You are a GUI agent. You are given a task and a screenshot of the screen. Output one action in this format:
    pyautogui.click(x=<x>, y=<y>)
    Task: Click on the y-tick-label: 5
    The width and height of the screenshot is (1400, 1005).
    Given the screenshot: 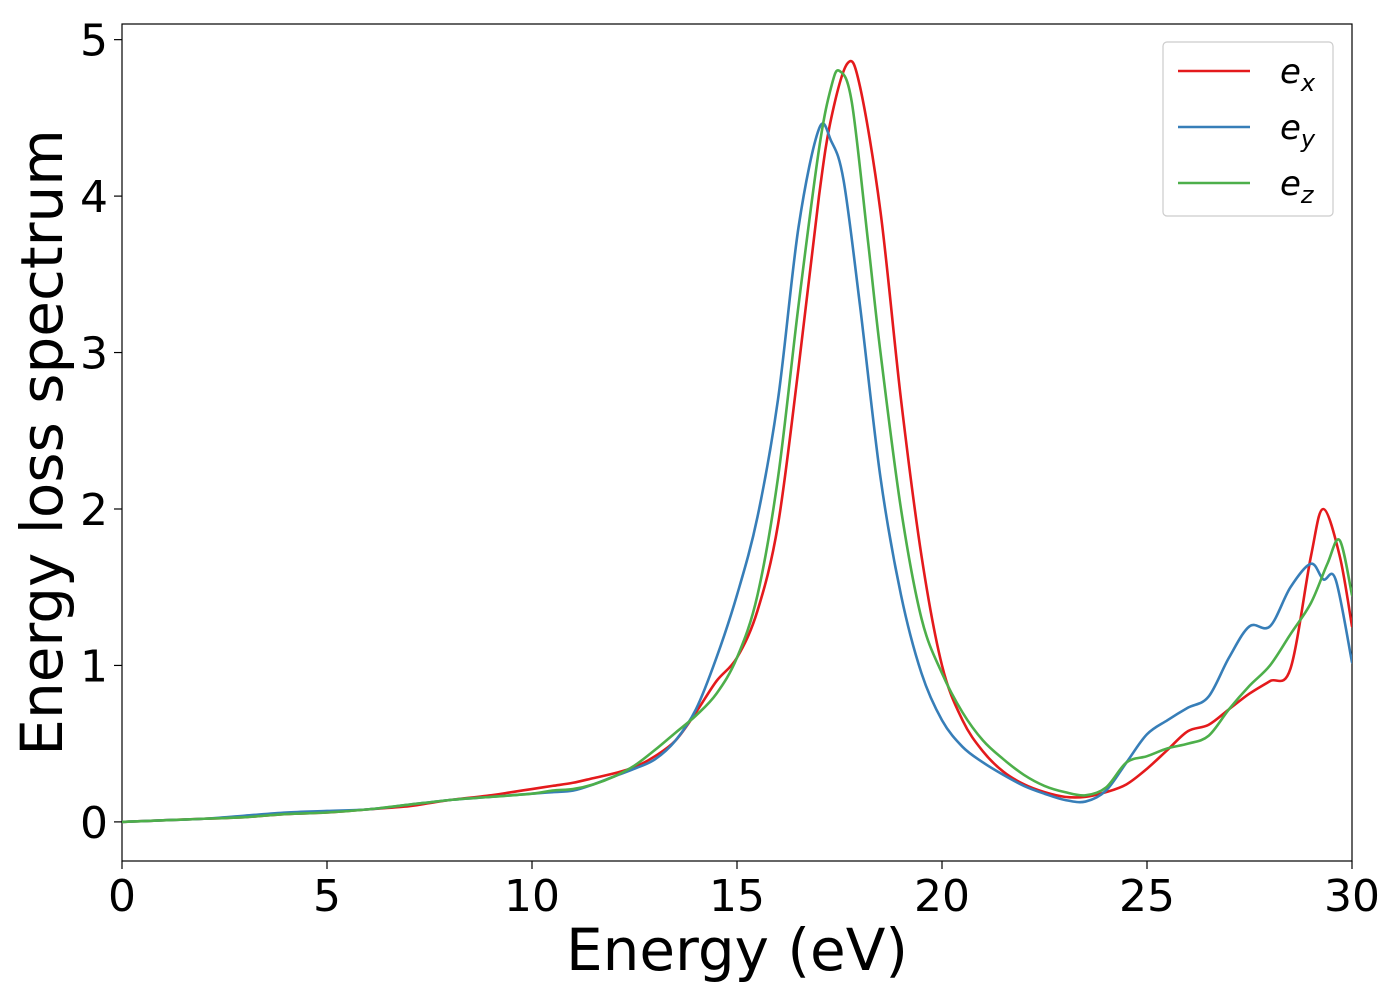 What is the action you would take?
    pyautogui.click(x=94, y=41)
    